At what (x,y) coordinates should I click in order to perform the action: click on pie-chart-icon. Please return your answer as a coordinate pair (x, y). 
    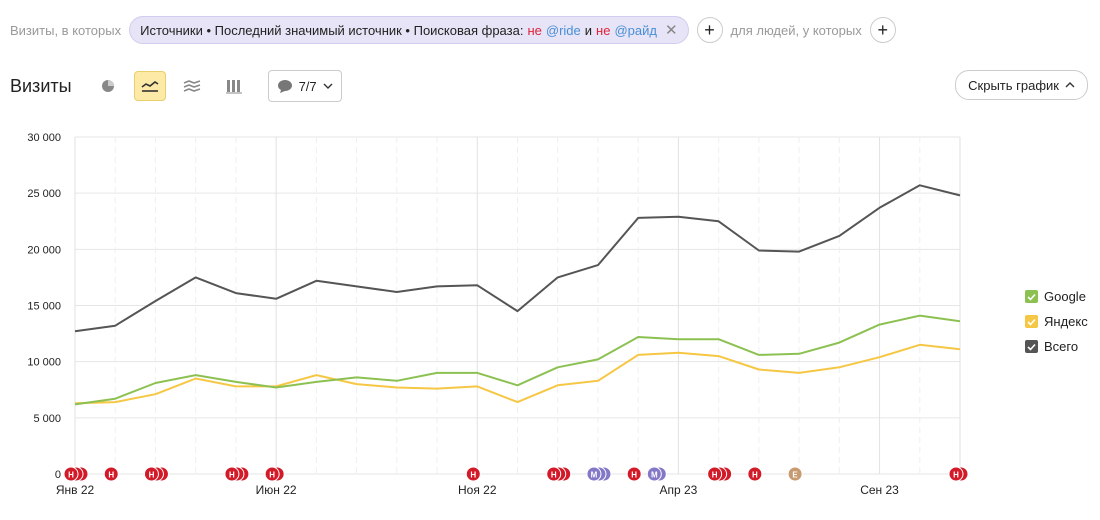
    Looking at the image, I should click on (107, 86).